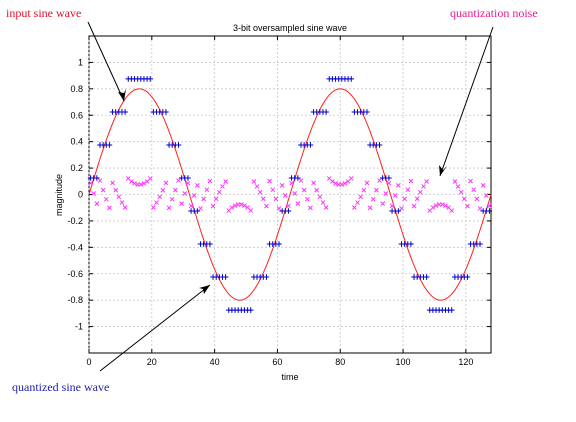 The width and height of the screenshot is (576, 422). Describe the element at coordinates (75, 274) in the screenshot. I see `y-tick-label: -0.6` at that location.